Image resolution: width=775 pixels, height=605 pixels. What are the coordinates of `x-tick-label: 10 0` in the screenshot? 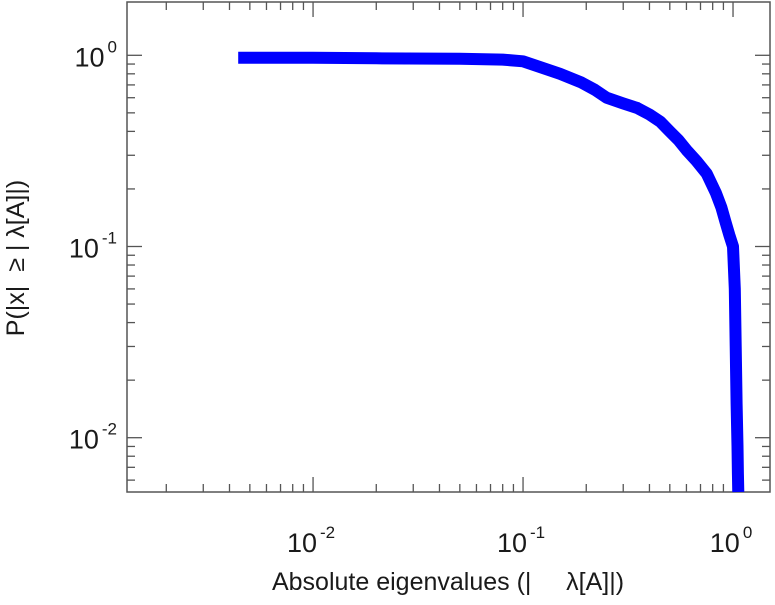 It's located at (731, 540).